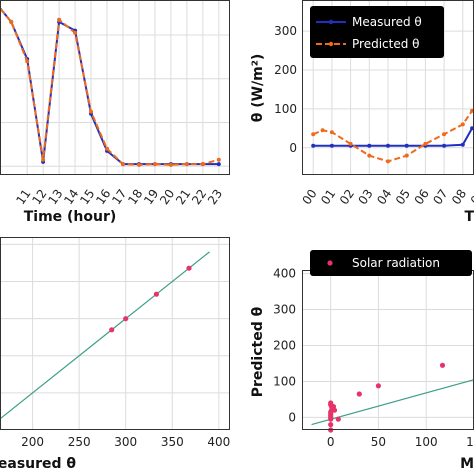 The image size is (474, 474). What do you see at coordinates (378, 442) in the screenshot?
I see `x-tick-label: 50` at bounding box center [378, 442].